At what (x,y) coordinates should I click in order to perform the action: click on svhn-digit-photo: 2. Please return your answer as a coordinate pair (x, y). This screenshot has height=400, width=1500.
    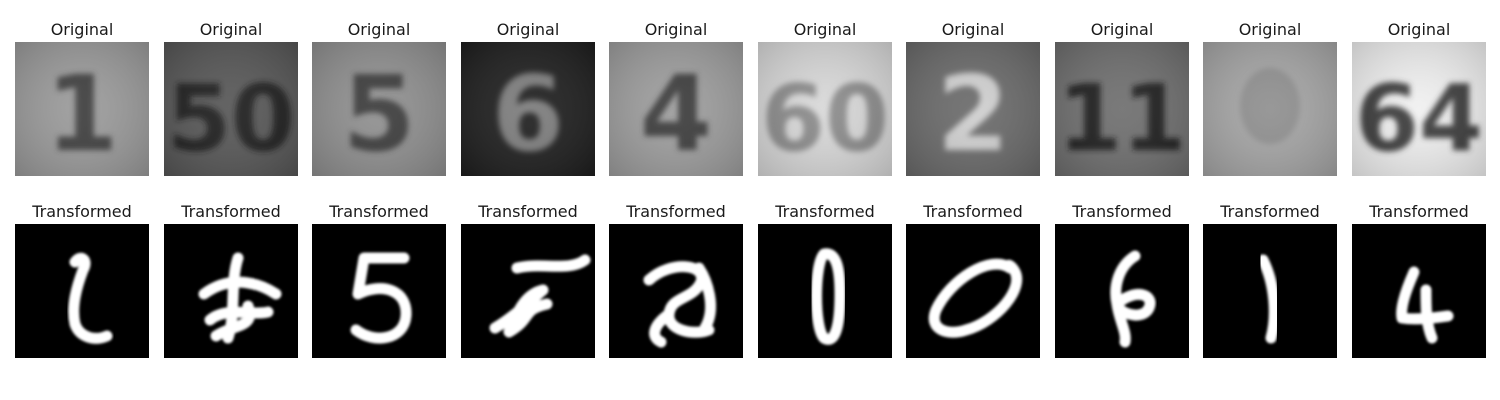
    Looking at the image, I should click on (973, 109).